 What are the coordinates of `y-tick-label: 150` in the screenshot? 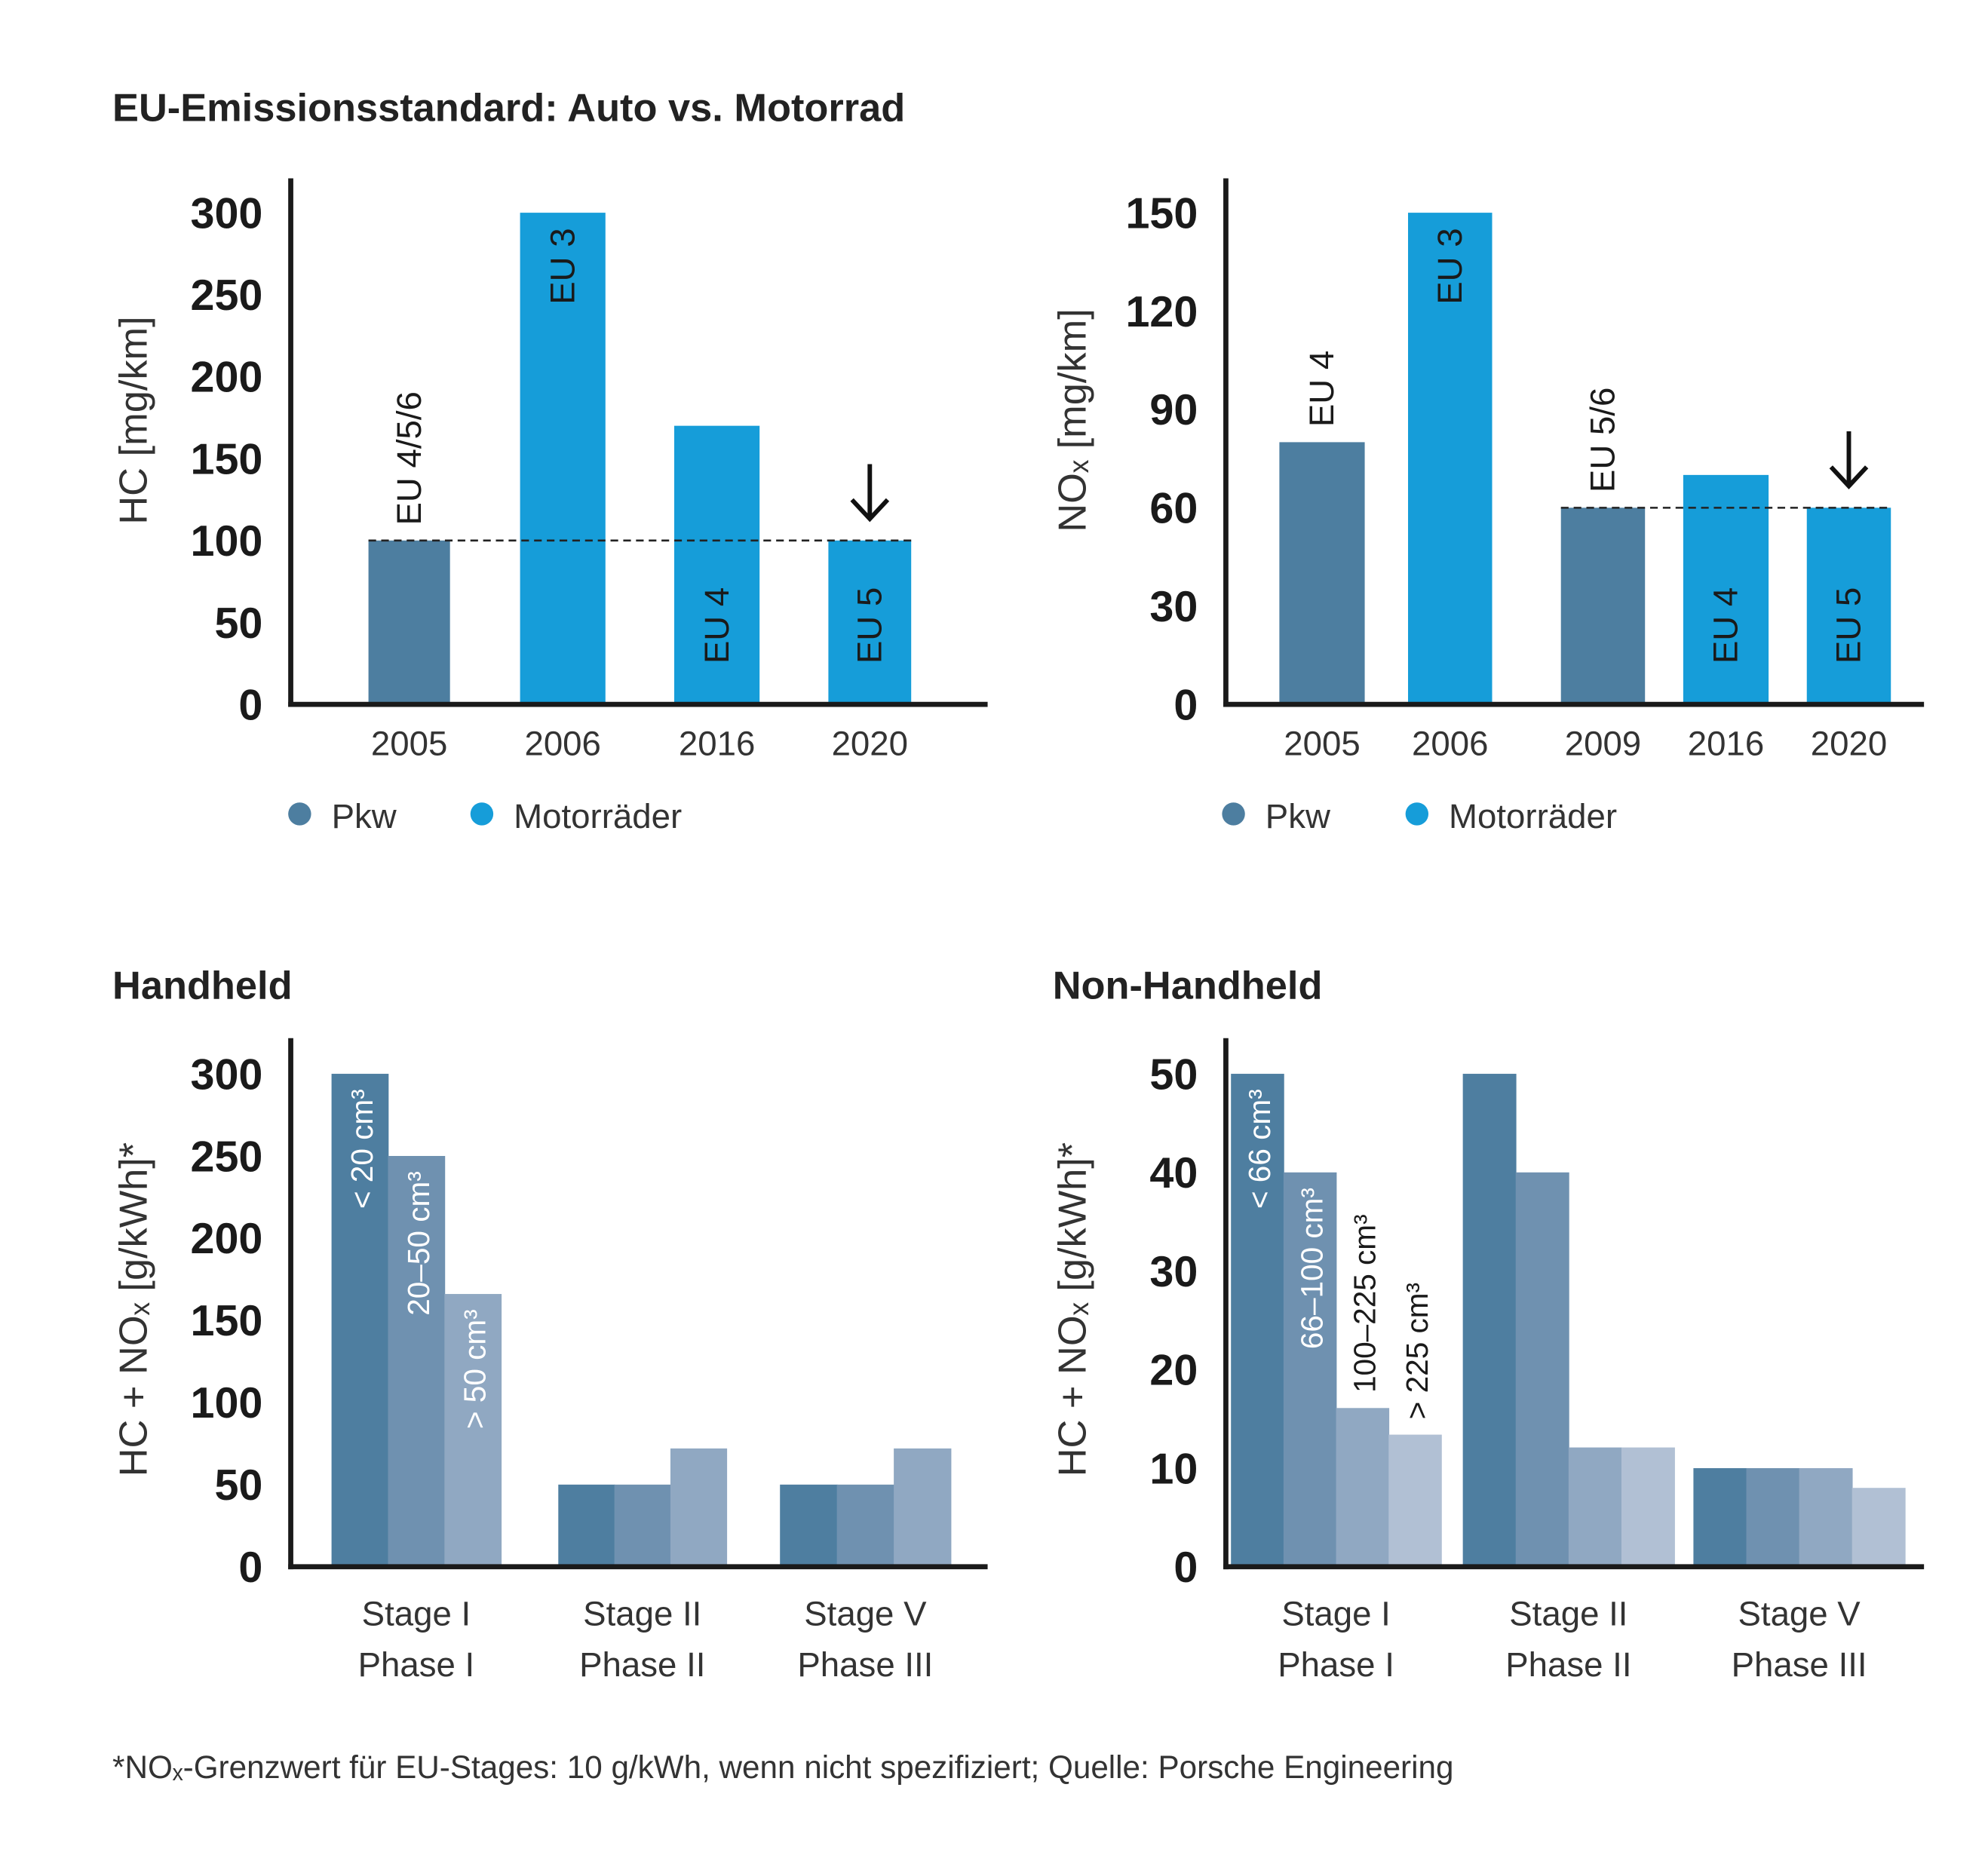 It's located at (1161, 213).